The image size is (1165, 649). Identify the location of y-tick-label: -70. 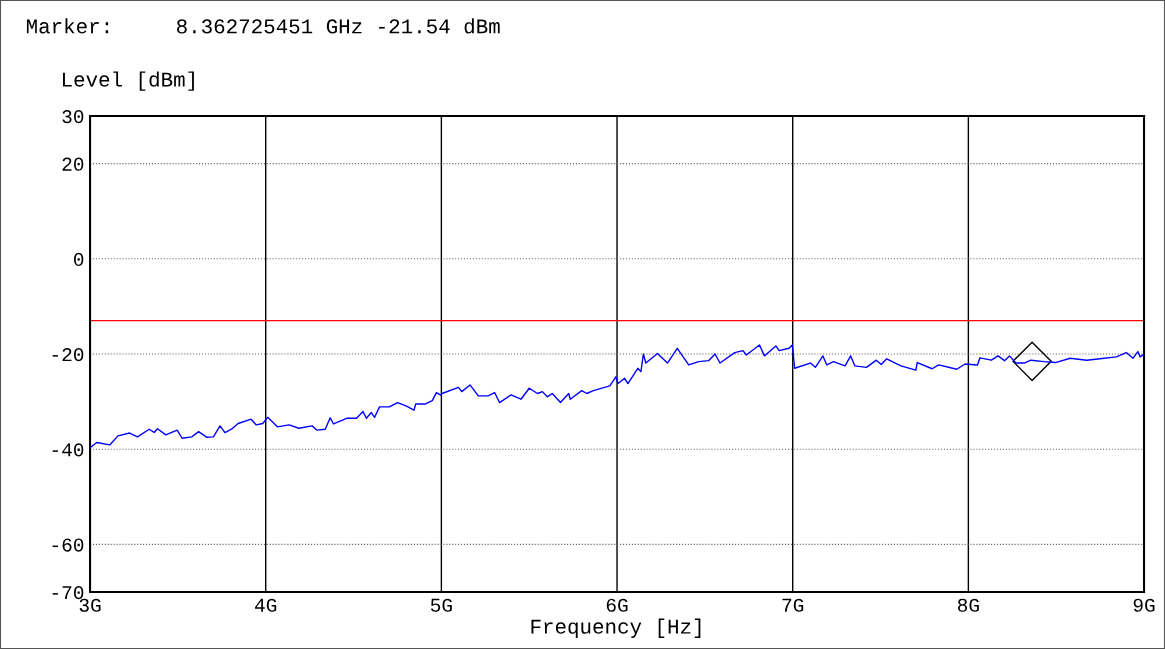
(68, 593).